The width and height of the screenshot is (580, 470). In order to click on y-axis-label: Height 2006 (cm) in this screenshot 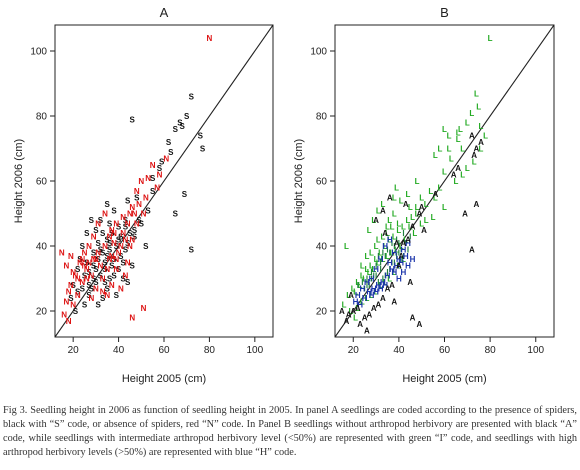, I will do `click(19, 181)`.